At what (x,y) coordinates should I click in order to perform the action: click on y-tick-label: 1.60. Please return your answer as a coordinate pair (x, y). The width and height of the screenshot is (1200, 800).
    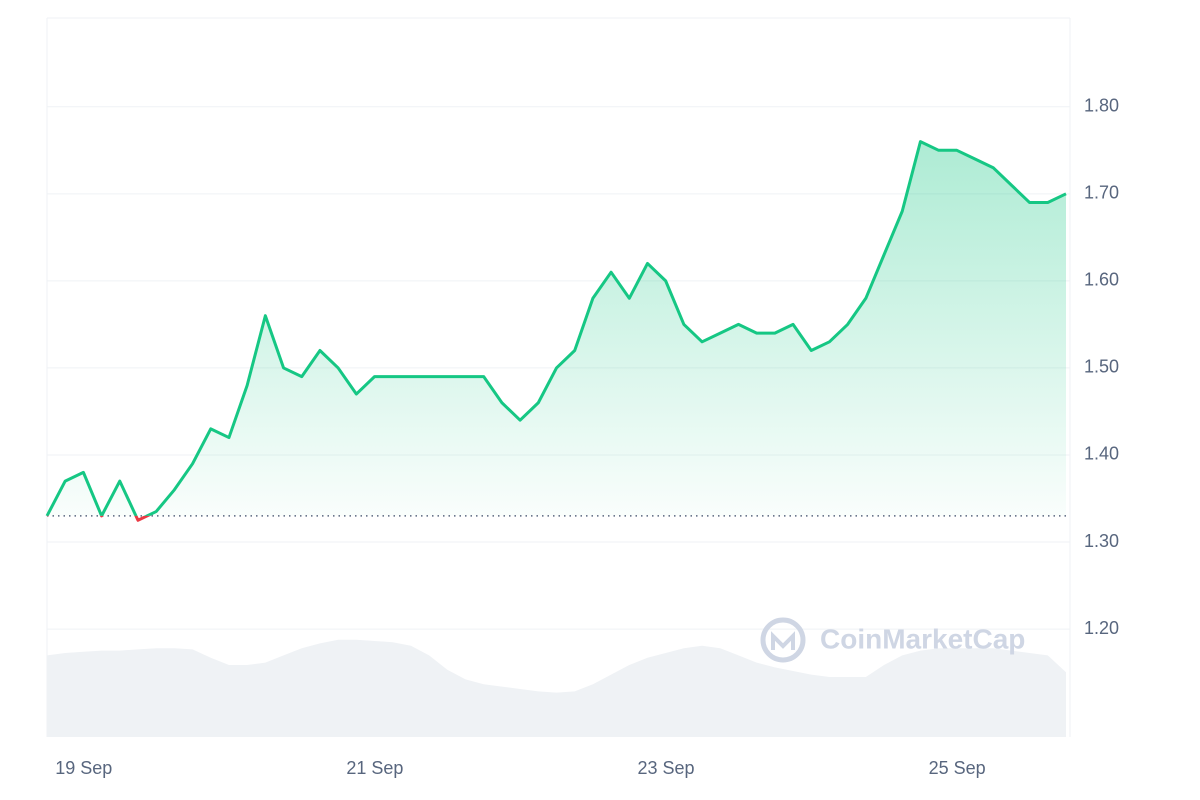
    Looking at the image, I should click on (1101, 280).